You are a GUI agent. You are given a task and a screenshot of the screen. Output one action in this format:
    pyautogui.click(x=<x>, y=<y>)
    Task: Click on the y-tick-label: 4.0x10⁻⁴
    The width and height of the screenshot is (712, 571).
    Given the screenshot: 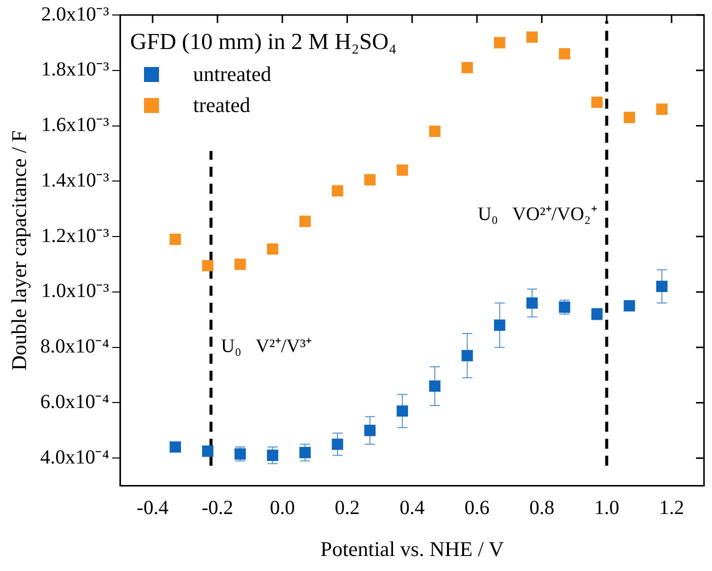 What is the action you would take?
    pyautogui.click(x=75, y=457)
    